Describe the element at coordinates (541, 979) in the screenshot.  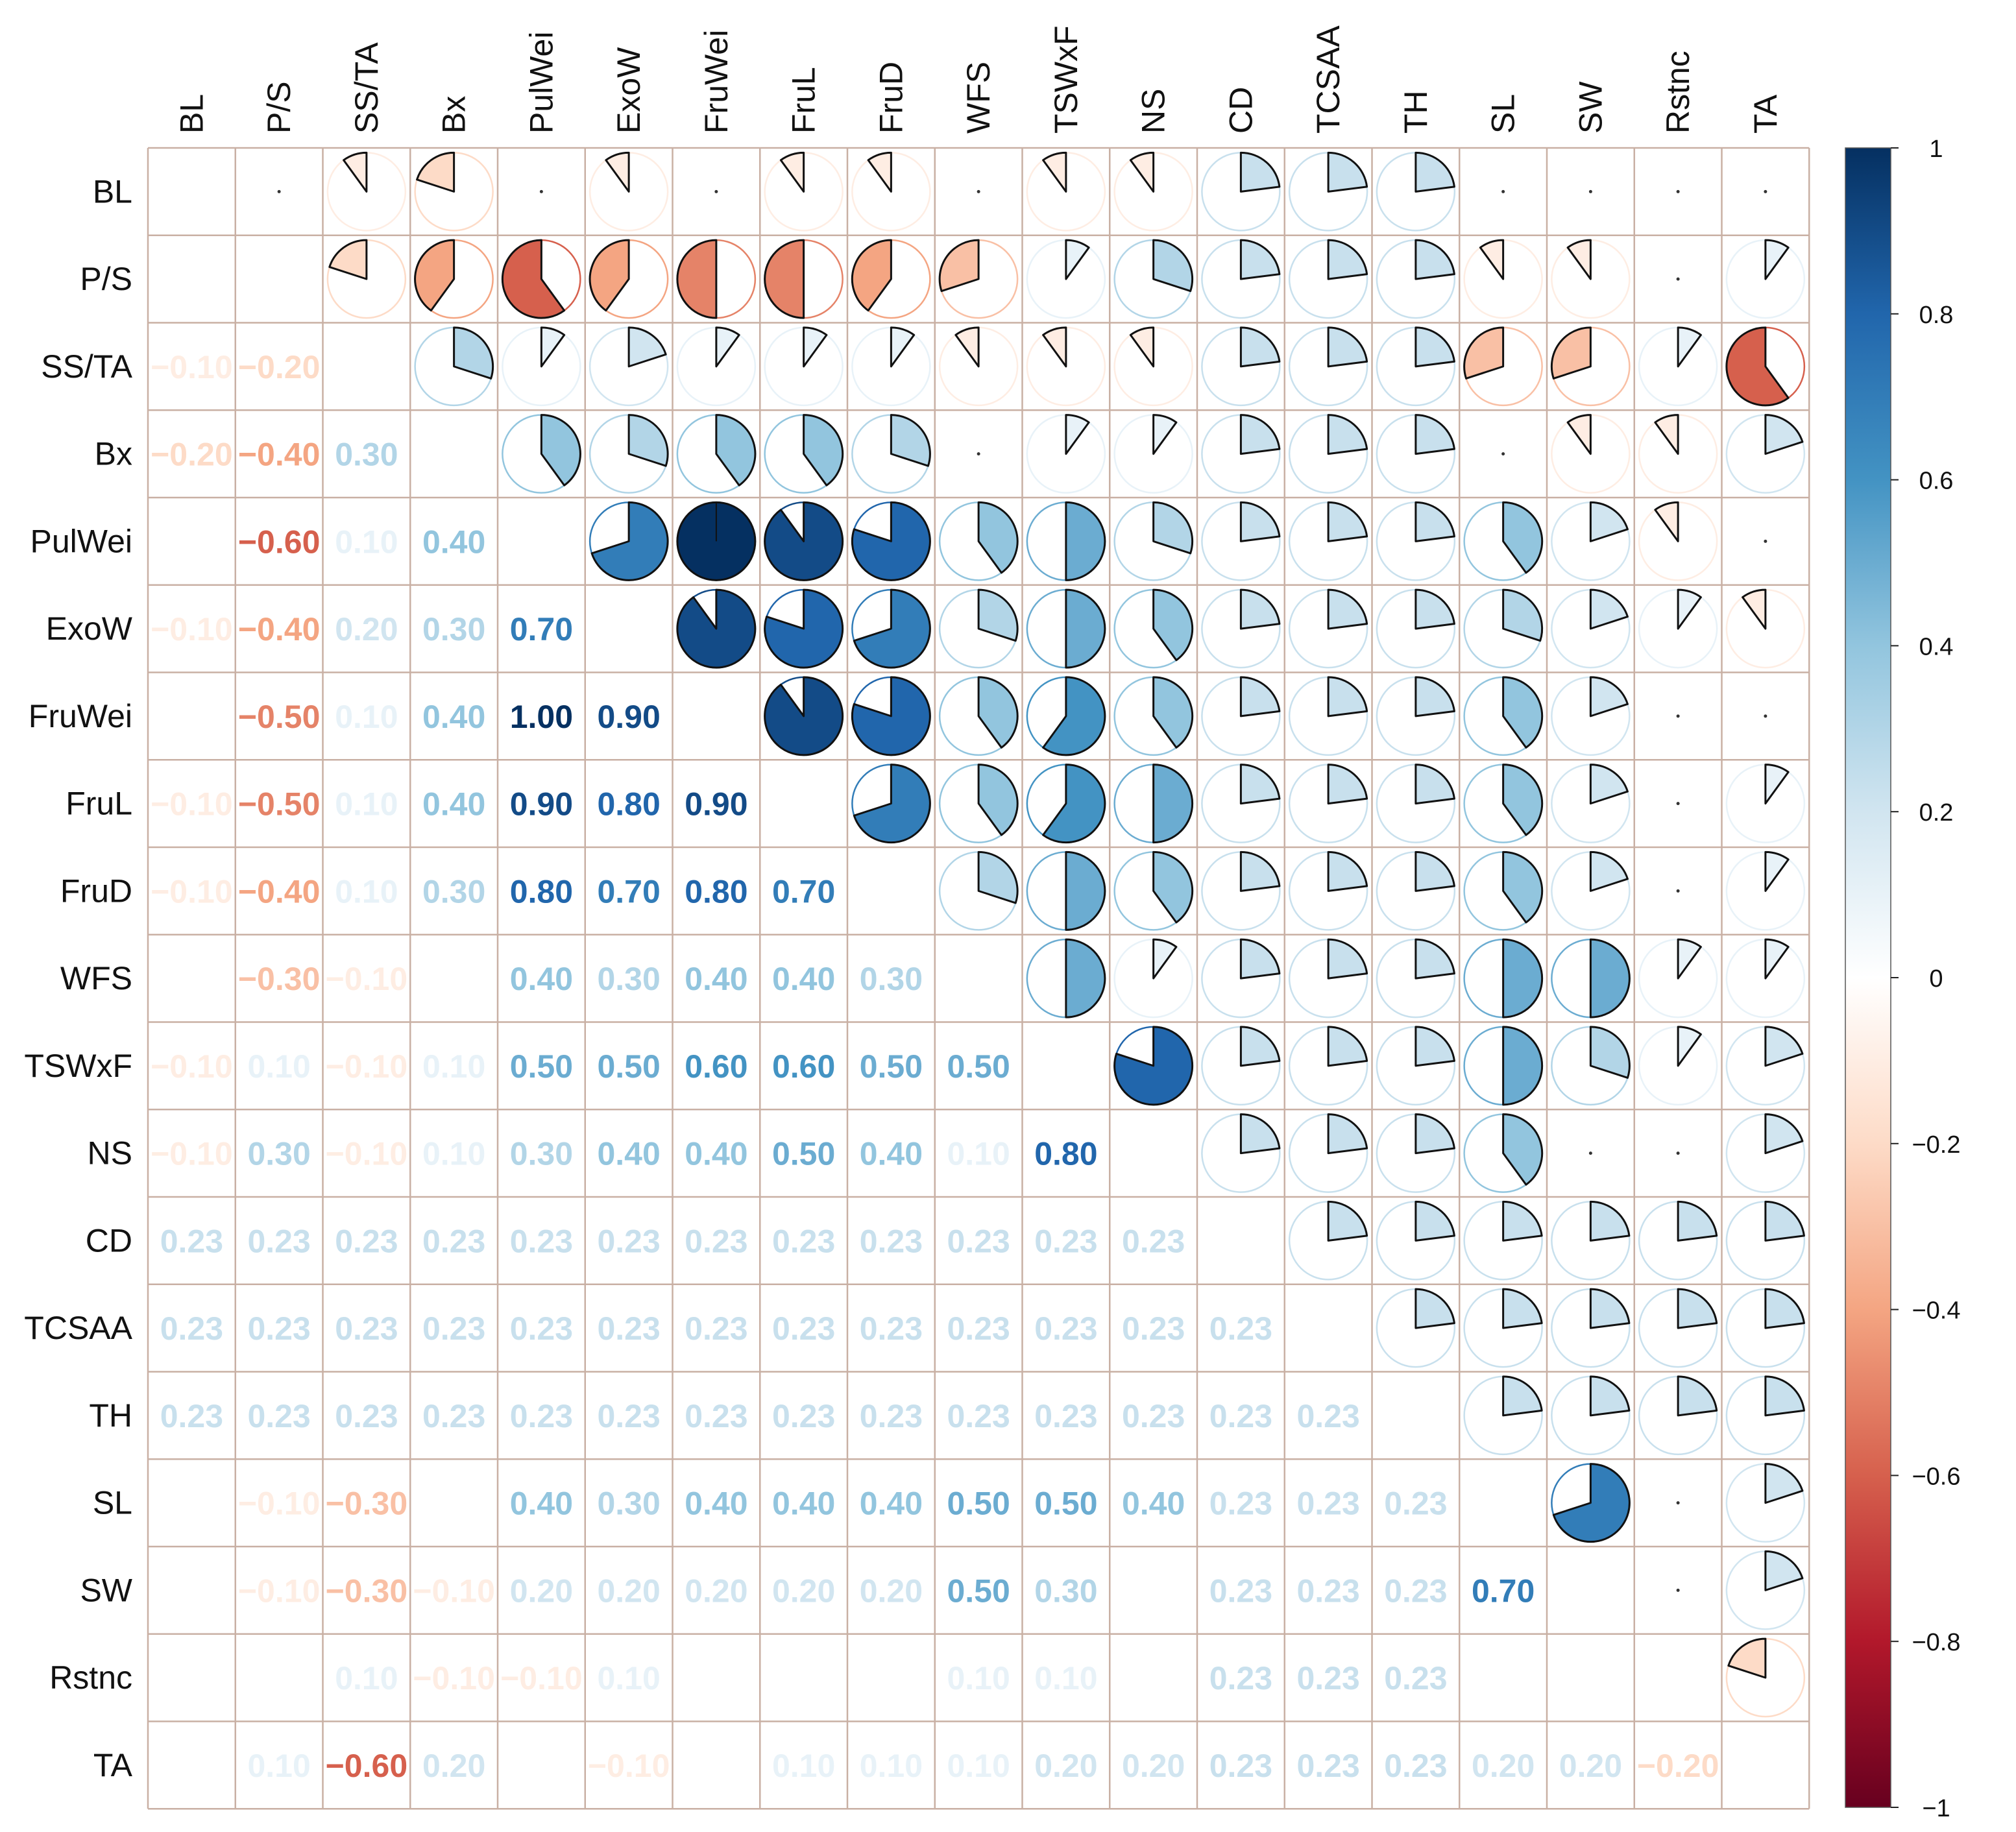
I see `cell-value-wfs-pulwei: 0.40` at that location.